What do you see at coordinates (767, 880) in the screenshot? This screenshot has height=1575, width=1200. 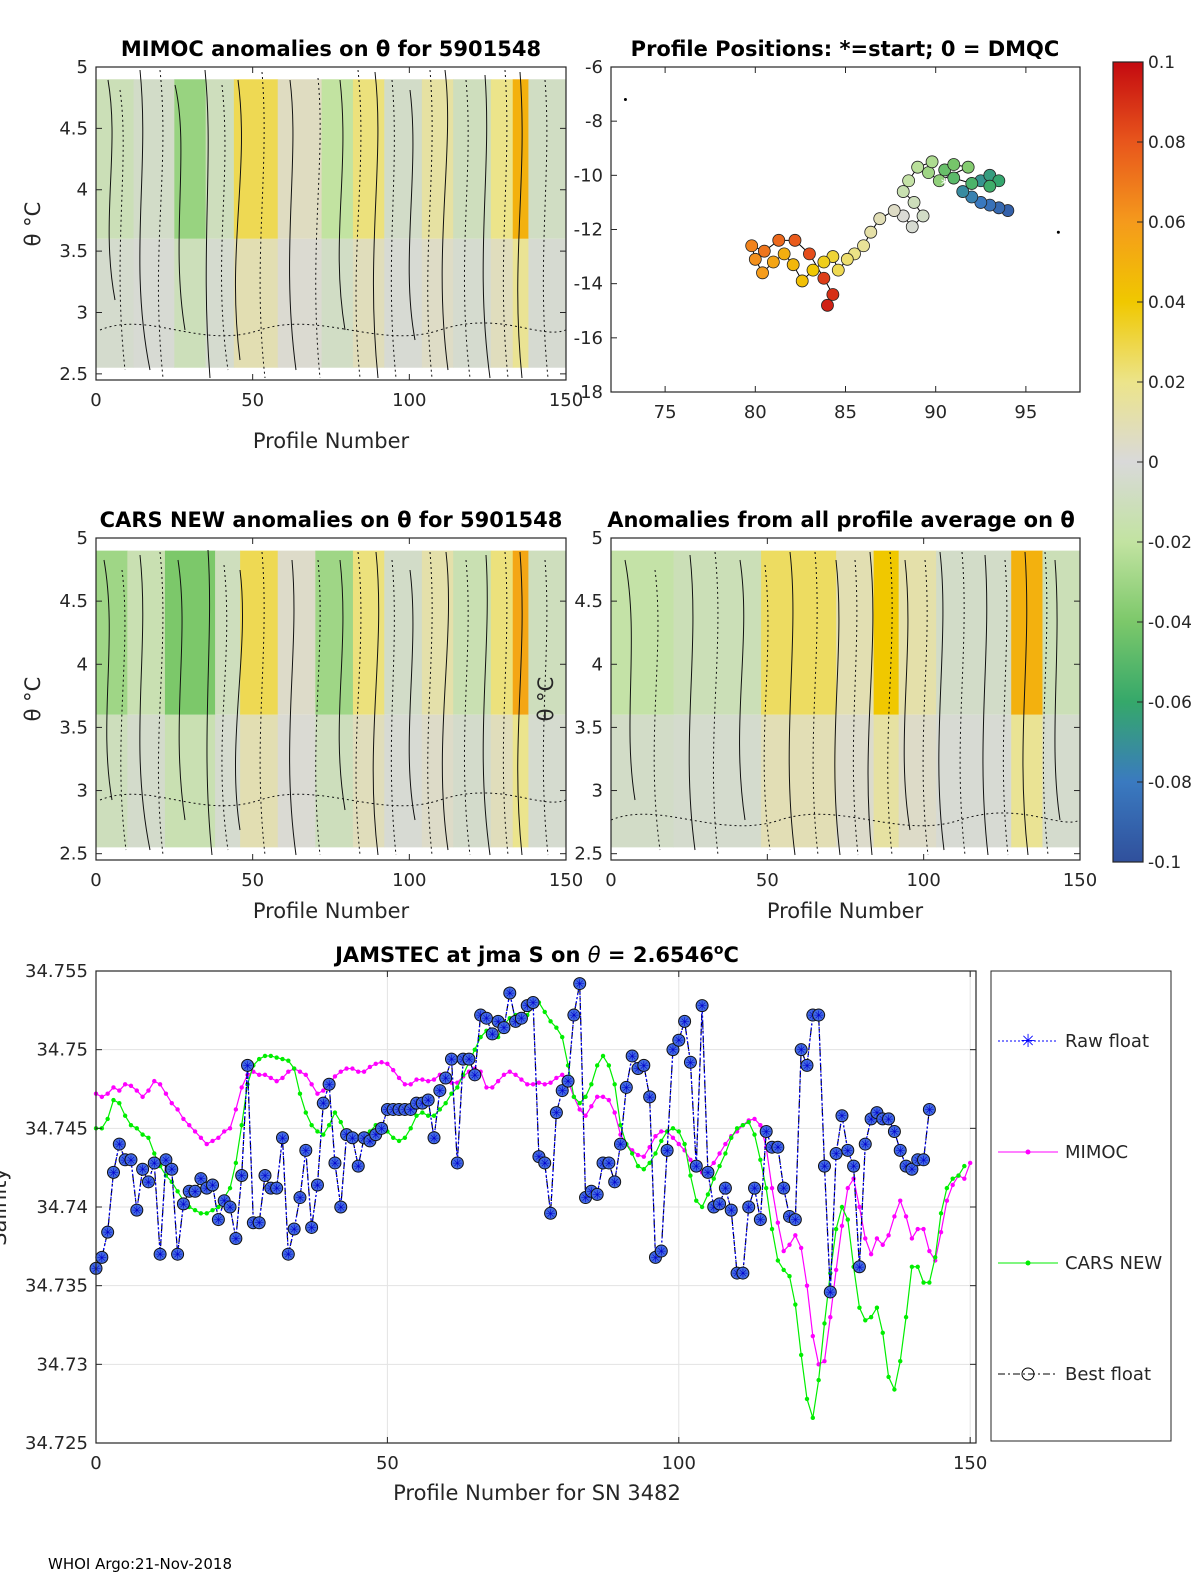 I see `x-tick-label: 50` at bounding box center [767, 880].